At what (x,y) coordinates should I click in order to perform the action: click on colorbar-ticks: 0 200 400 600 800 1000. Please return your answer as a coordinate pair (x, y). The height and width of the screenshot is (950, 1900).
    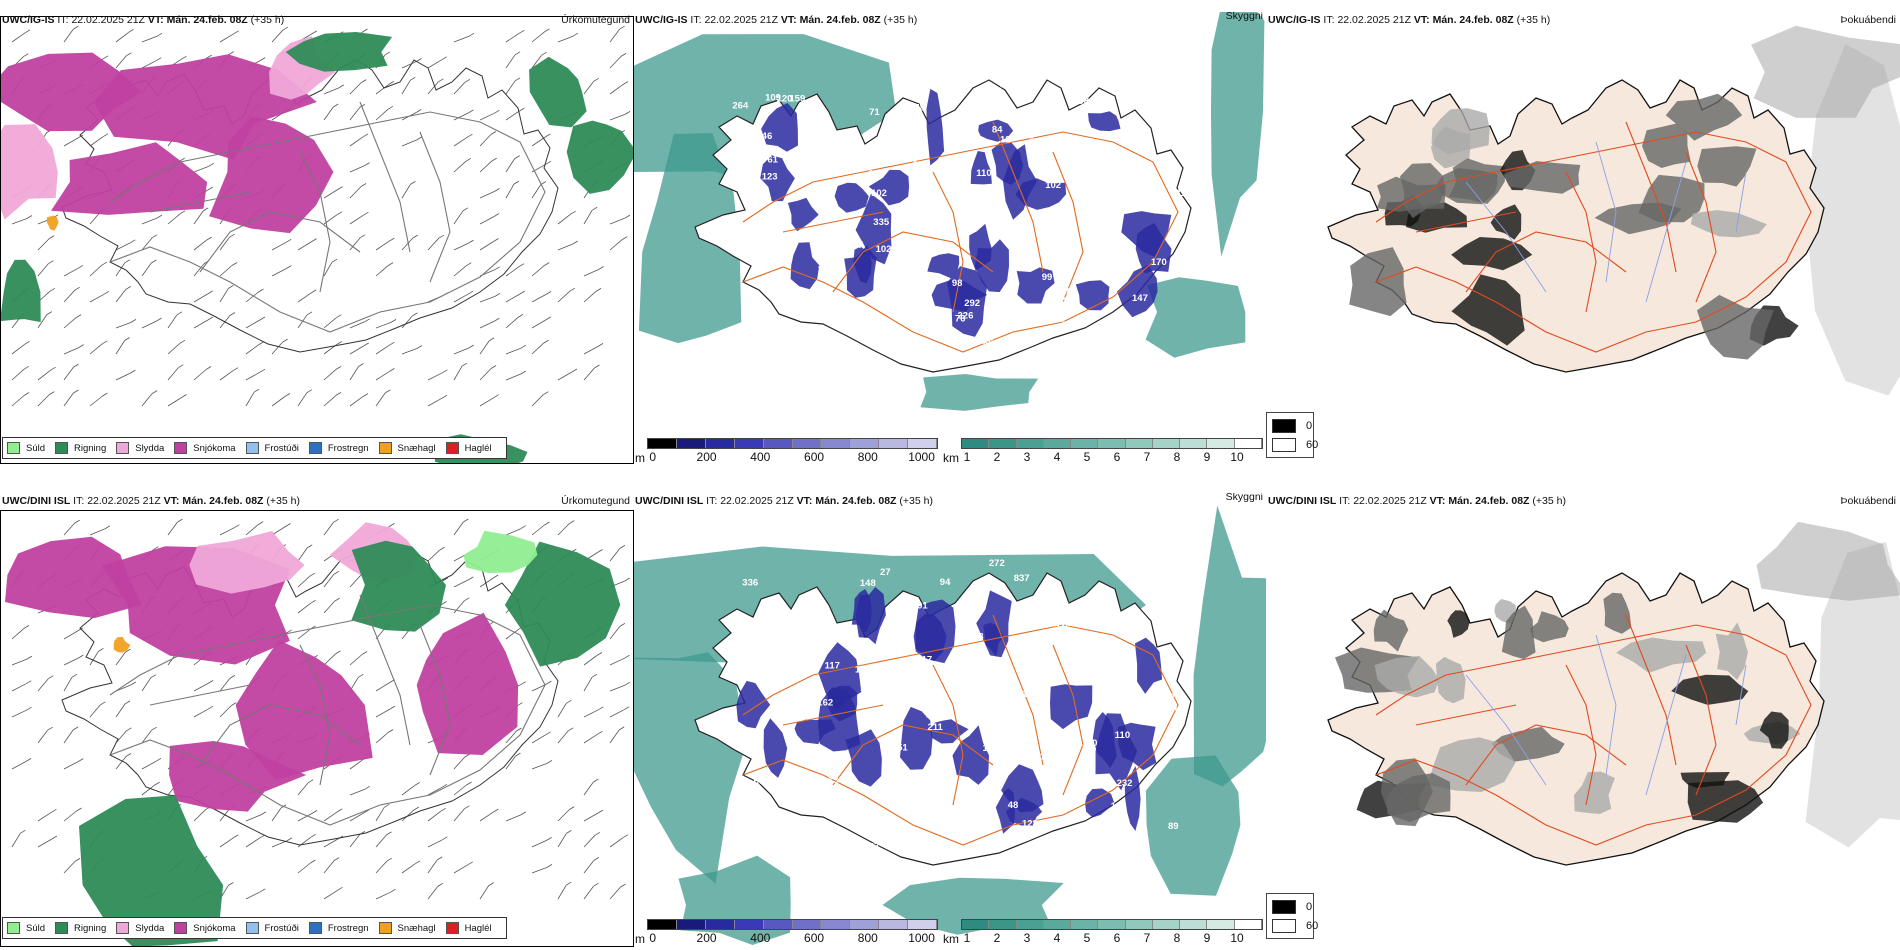
    Looking at the image, I should click on (791, 457).